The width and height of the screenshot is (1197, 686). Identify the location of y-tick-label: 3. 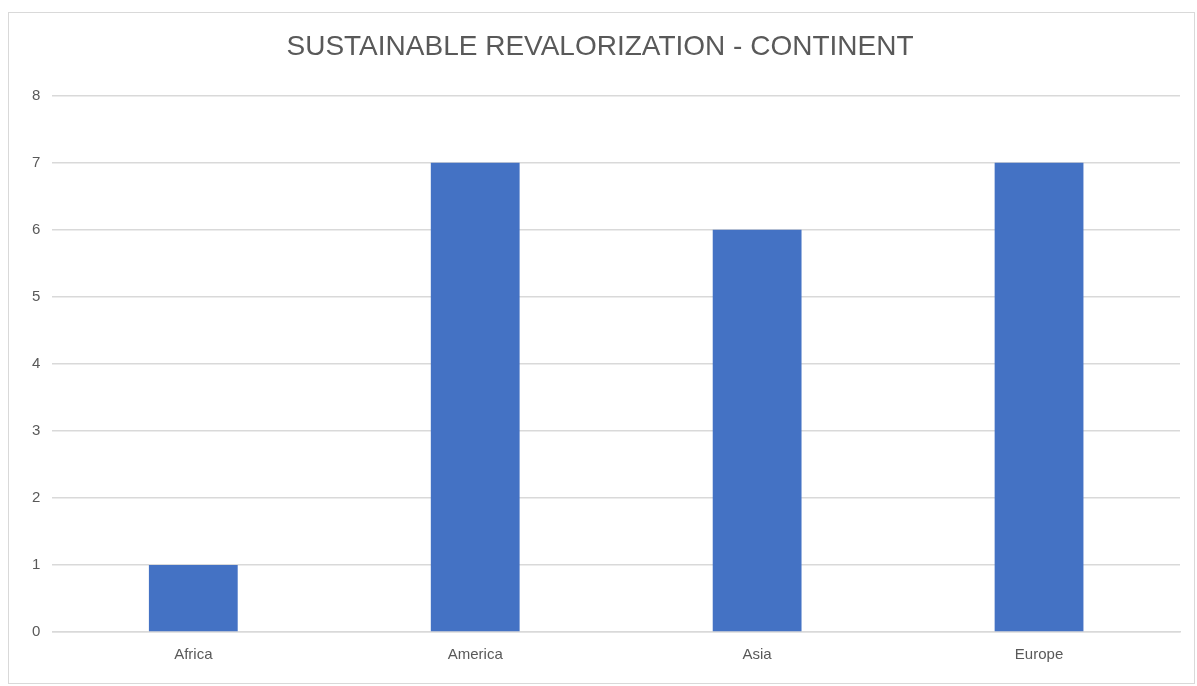
(36, 429).